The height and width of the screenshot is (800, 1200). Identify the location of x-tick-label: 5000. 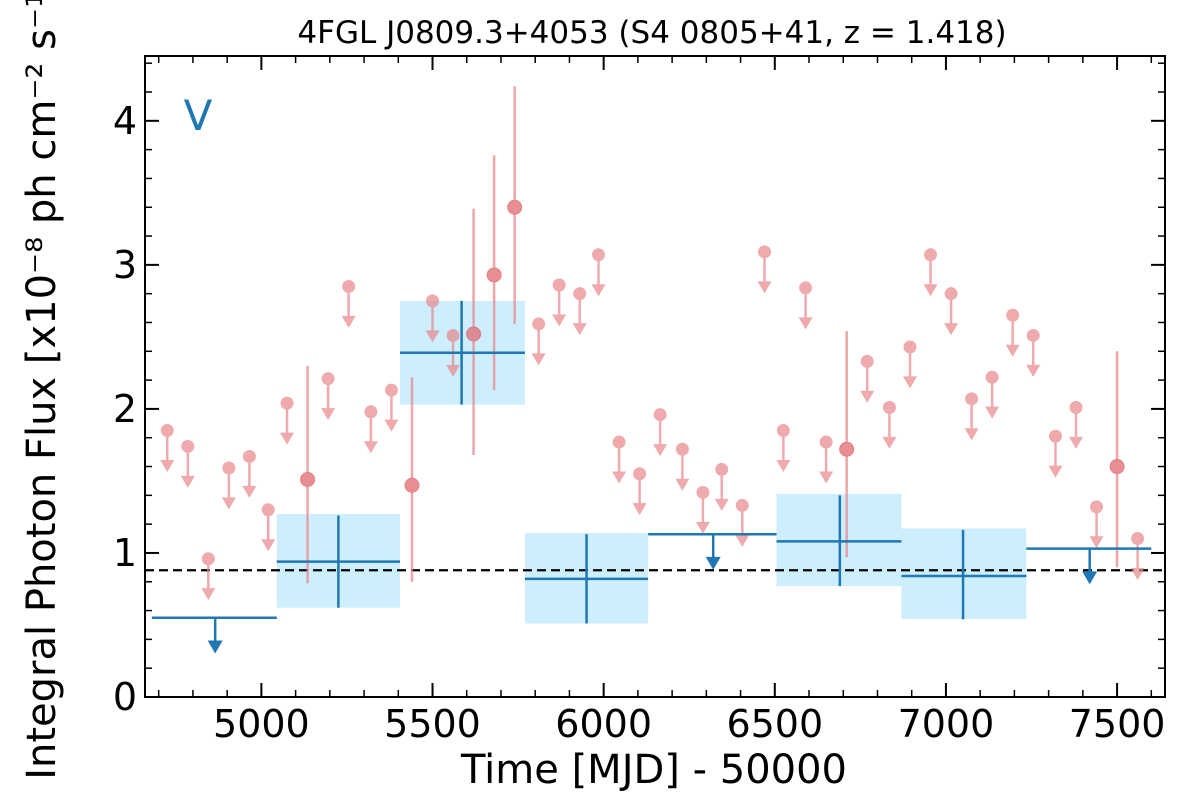
(261, 724).